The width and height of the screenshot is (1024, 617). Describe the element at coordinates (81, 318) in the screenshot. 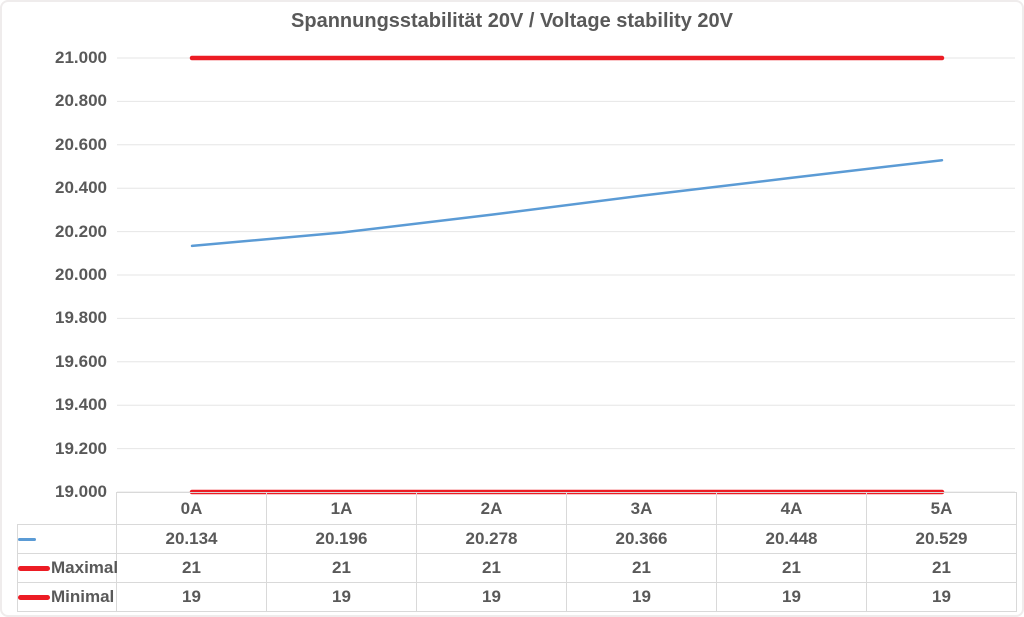

I see `y-axis-tick-label: 19.800` at that location.